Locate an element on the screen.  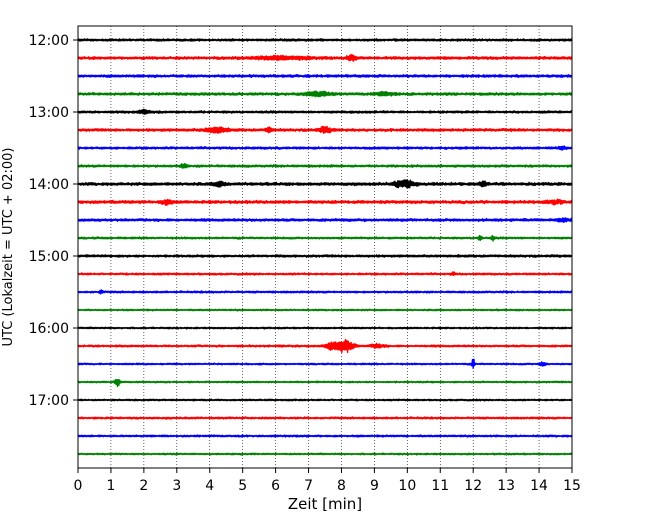
x-axis-label: Zeit [min] is located at coordinates (325, 504).